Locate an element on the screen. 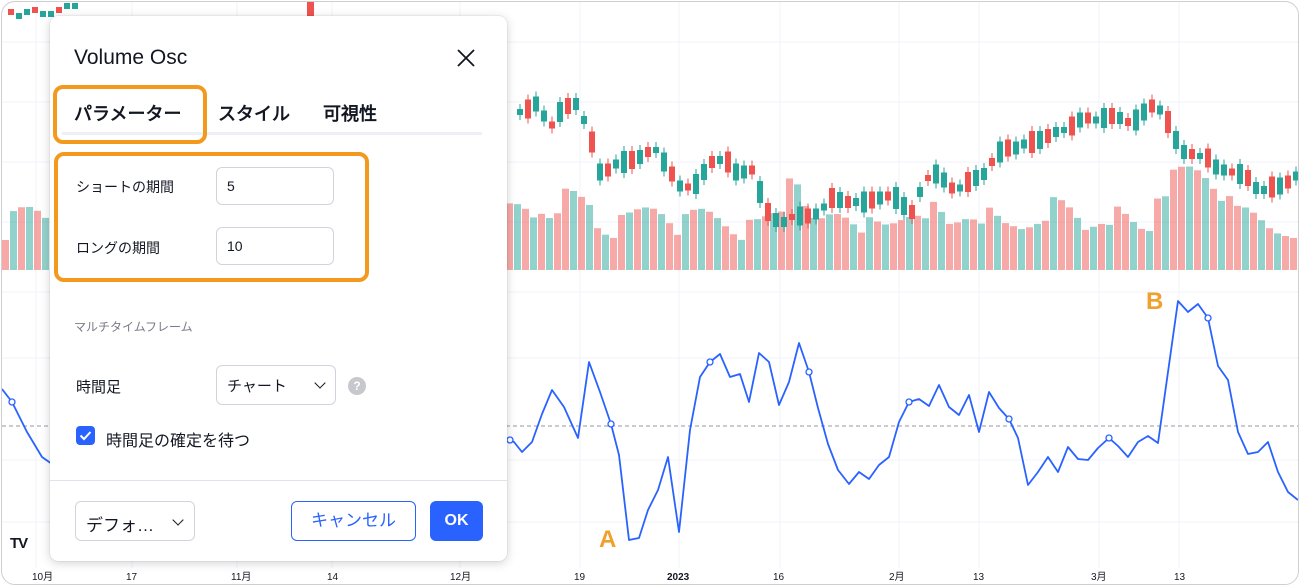 The width and height of the screenshot is (1300, 586). tab-parameters: パラメーター is located at coordinates (128, 114).